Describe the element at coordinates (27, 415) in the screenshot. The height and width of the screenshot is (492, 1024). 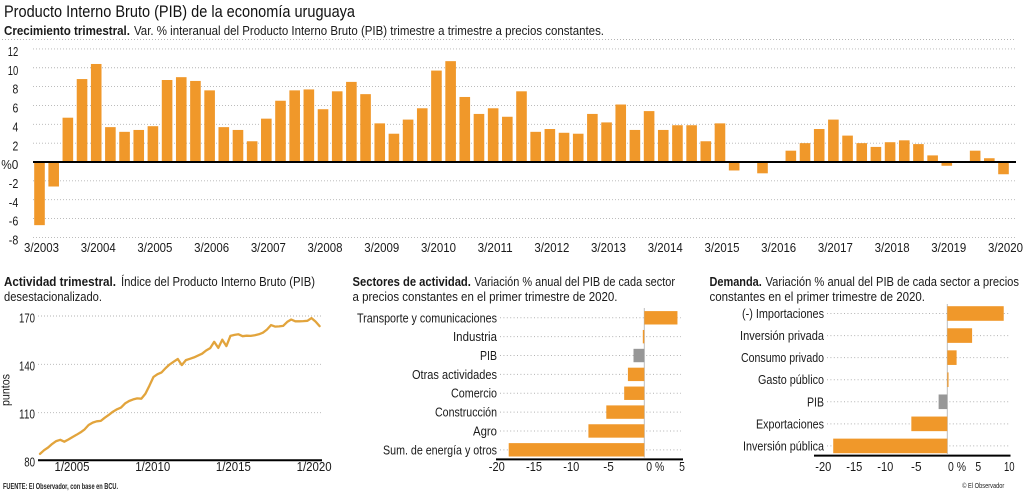
I see `svg-text: 110` at that location.